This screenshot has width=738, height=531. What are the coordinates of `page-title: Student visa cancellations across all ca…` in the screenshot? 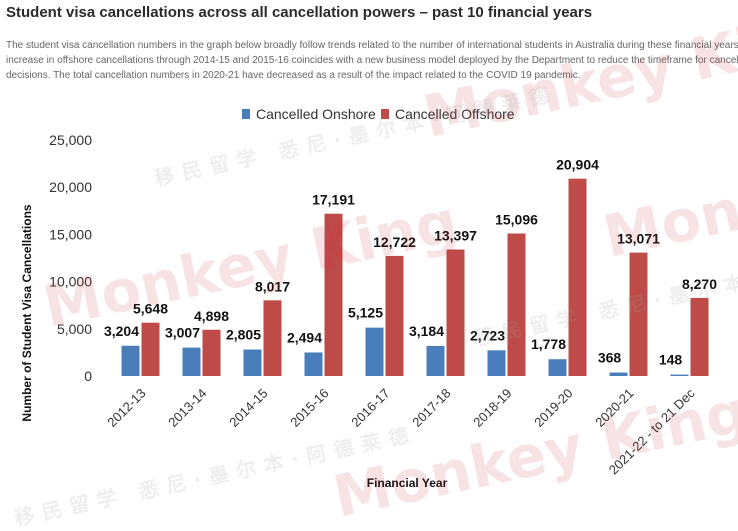 It's located at (299, 12).